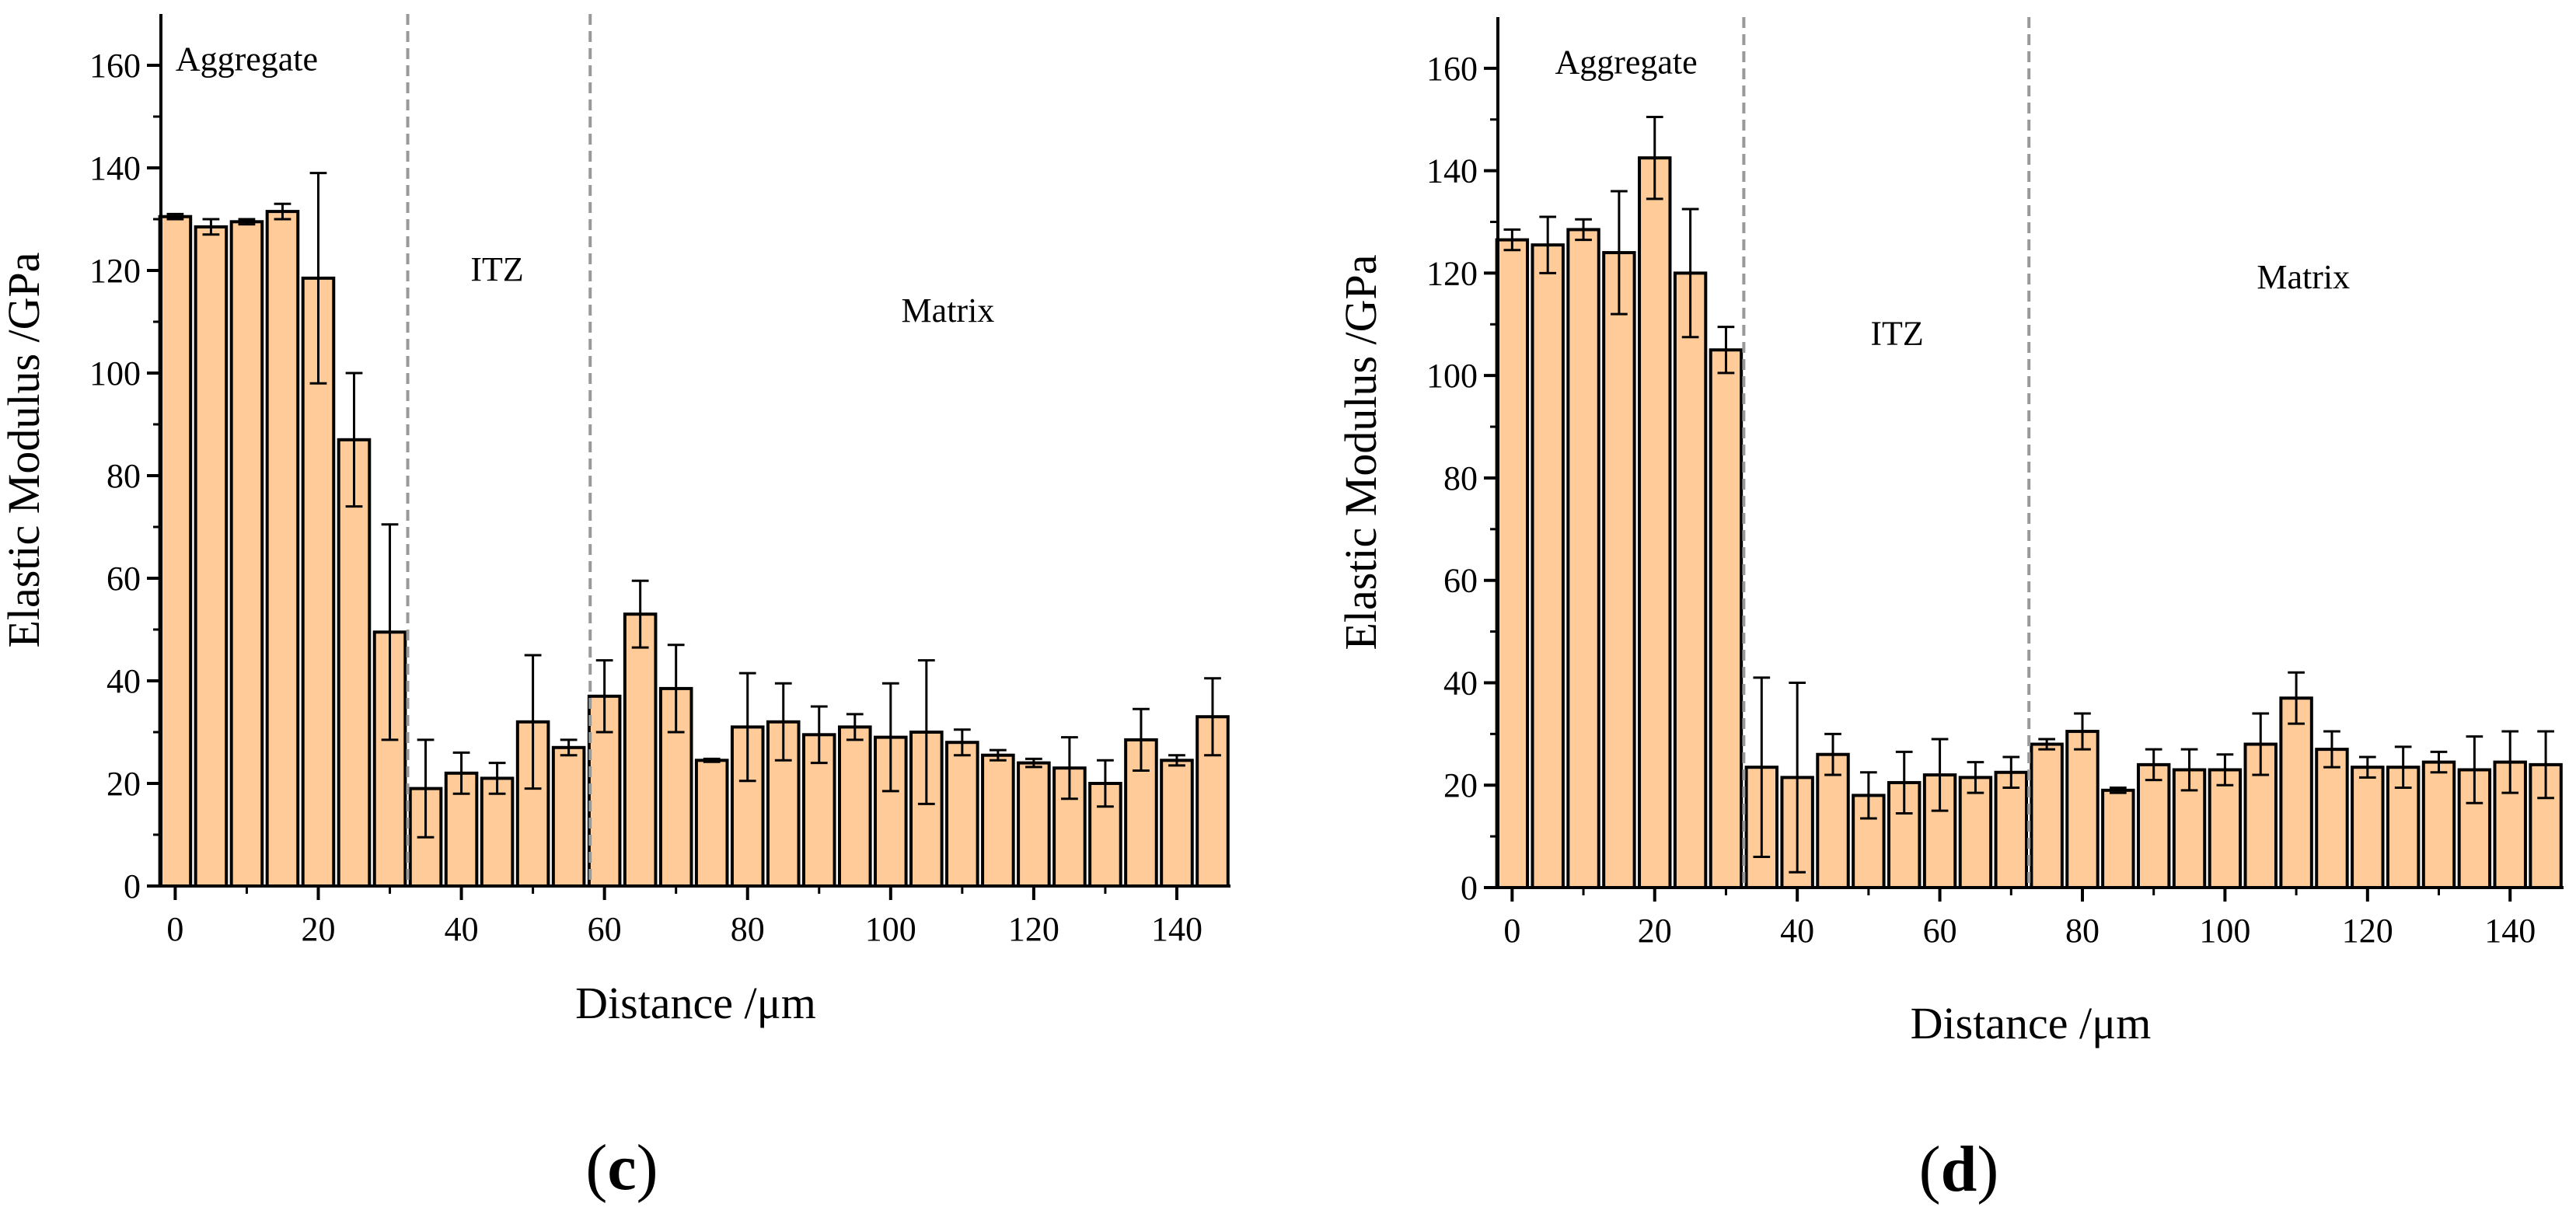  I want to click on panel-label-letter: c, so click(622, 1168).